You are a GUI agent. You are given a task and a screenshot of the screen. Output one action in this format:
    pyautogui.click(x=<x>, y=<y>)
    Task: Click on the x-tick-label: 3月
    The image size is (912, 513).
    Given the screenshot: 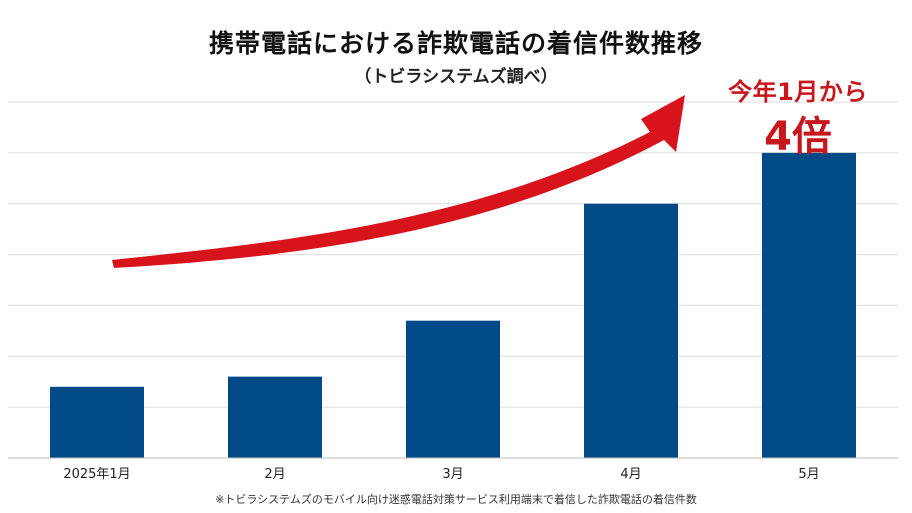 What is the action you would take?
    pyautogui.click(x=452, y=474)
    